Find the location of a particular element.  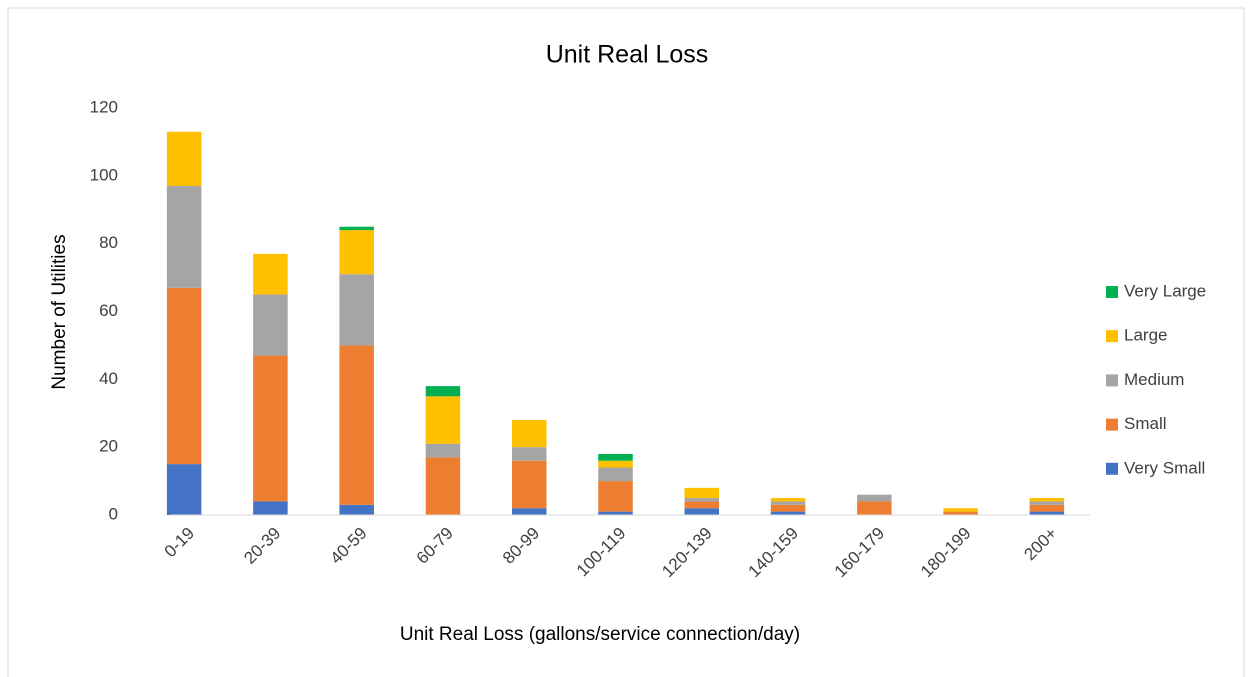

y-tick-label: 40 is located at coordinates (108, 378).